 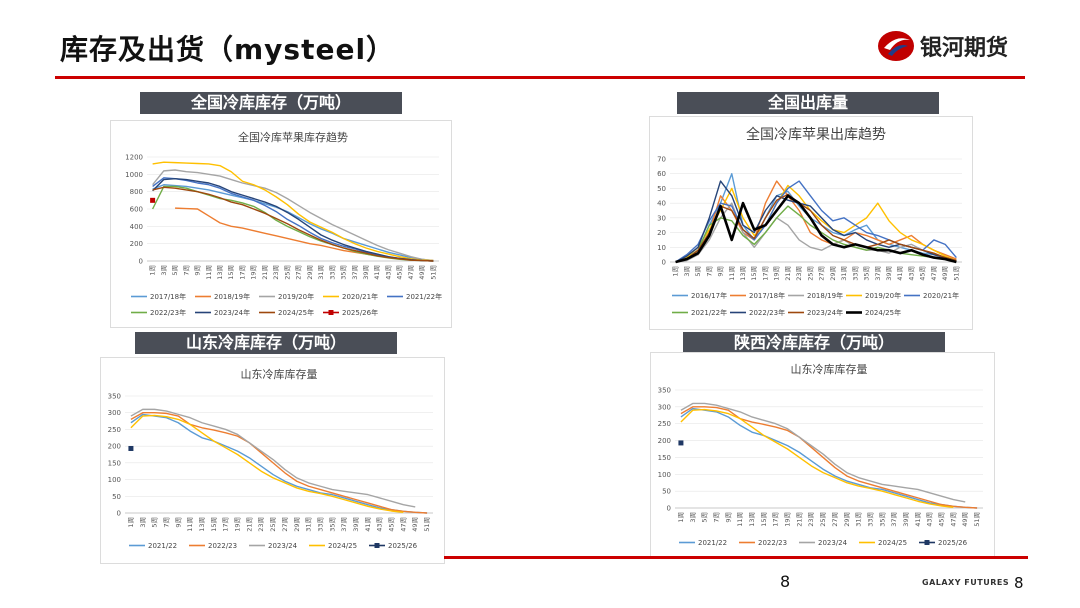 What do you see at coordinates (342, 546) in the screenshot?
I see `legend-label: 2024/25` at bounding box center [342, 546].